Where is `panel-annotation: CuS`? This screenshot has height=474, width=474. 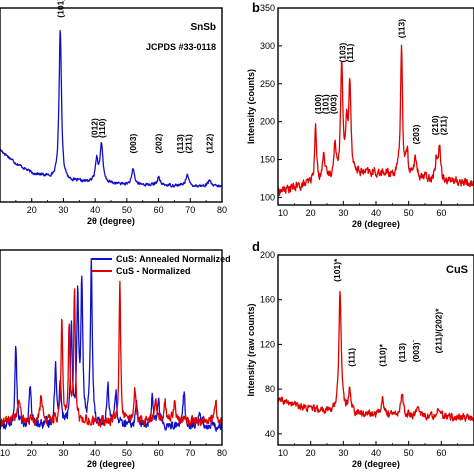
panel-annotation: CuS is located at coordinates (457, 270).